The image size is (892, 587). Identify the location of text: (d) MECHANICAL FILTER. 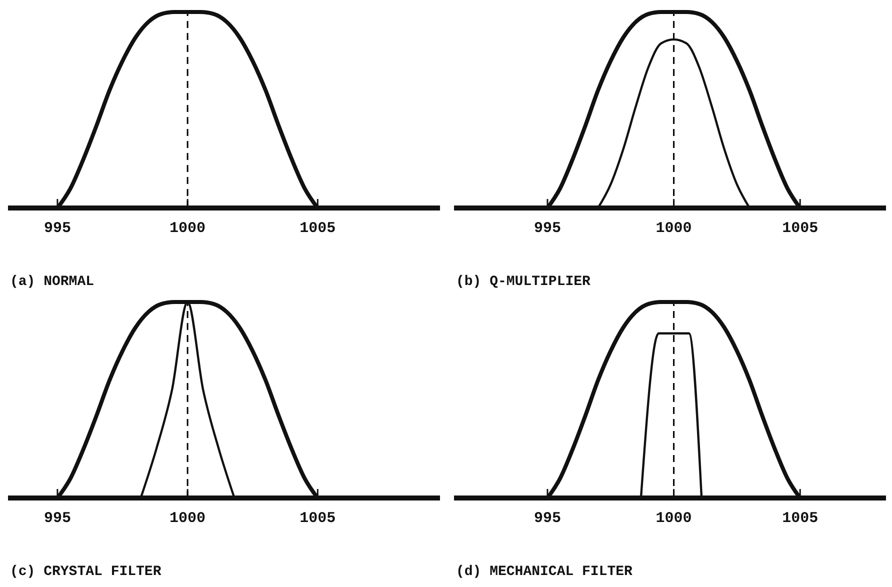
(545, 572).